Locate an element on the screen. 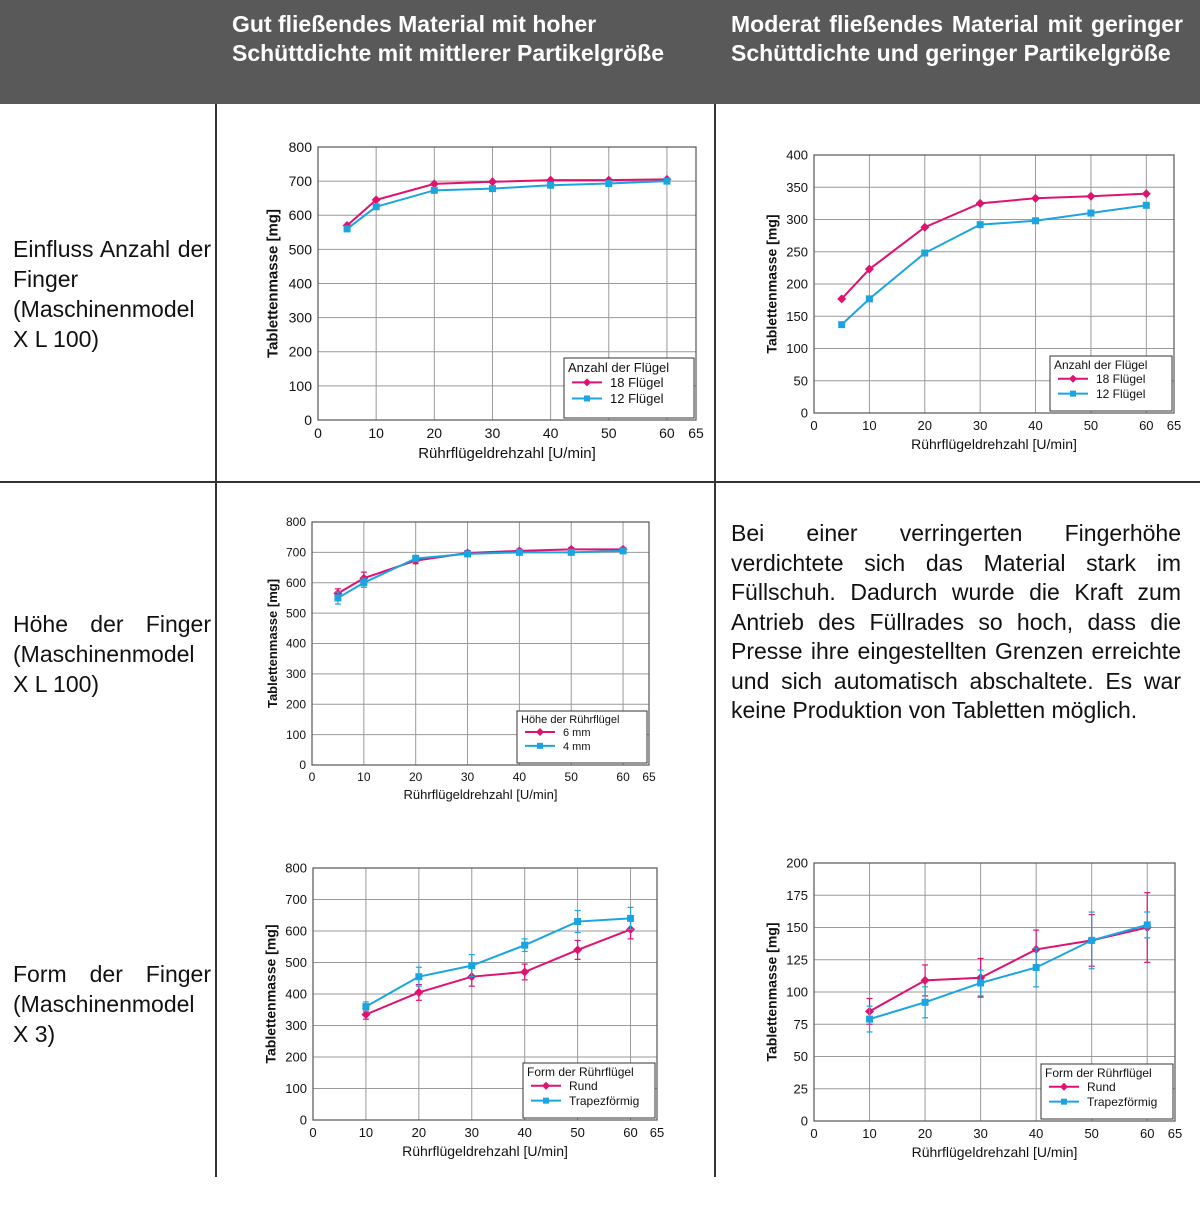  legend-title: Anzahl der Flügel is located at coordinates (618, 367).